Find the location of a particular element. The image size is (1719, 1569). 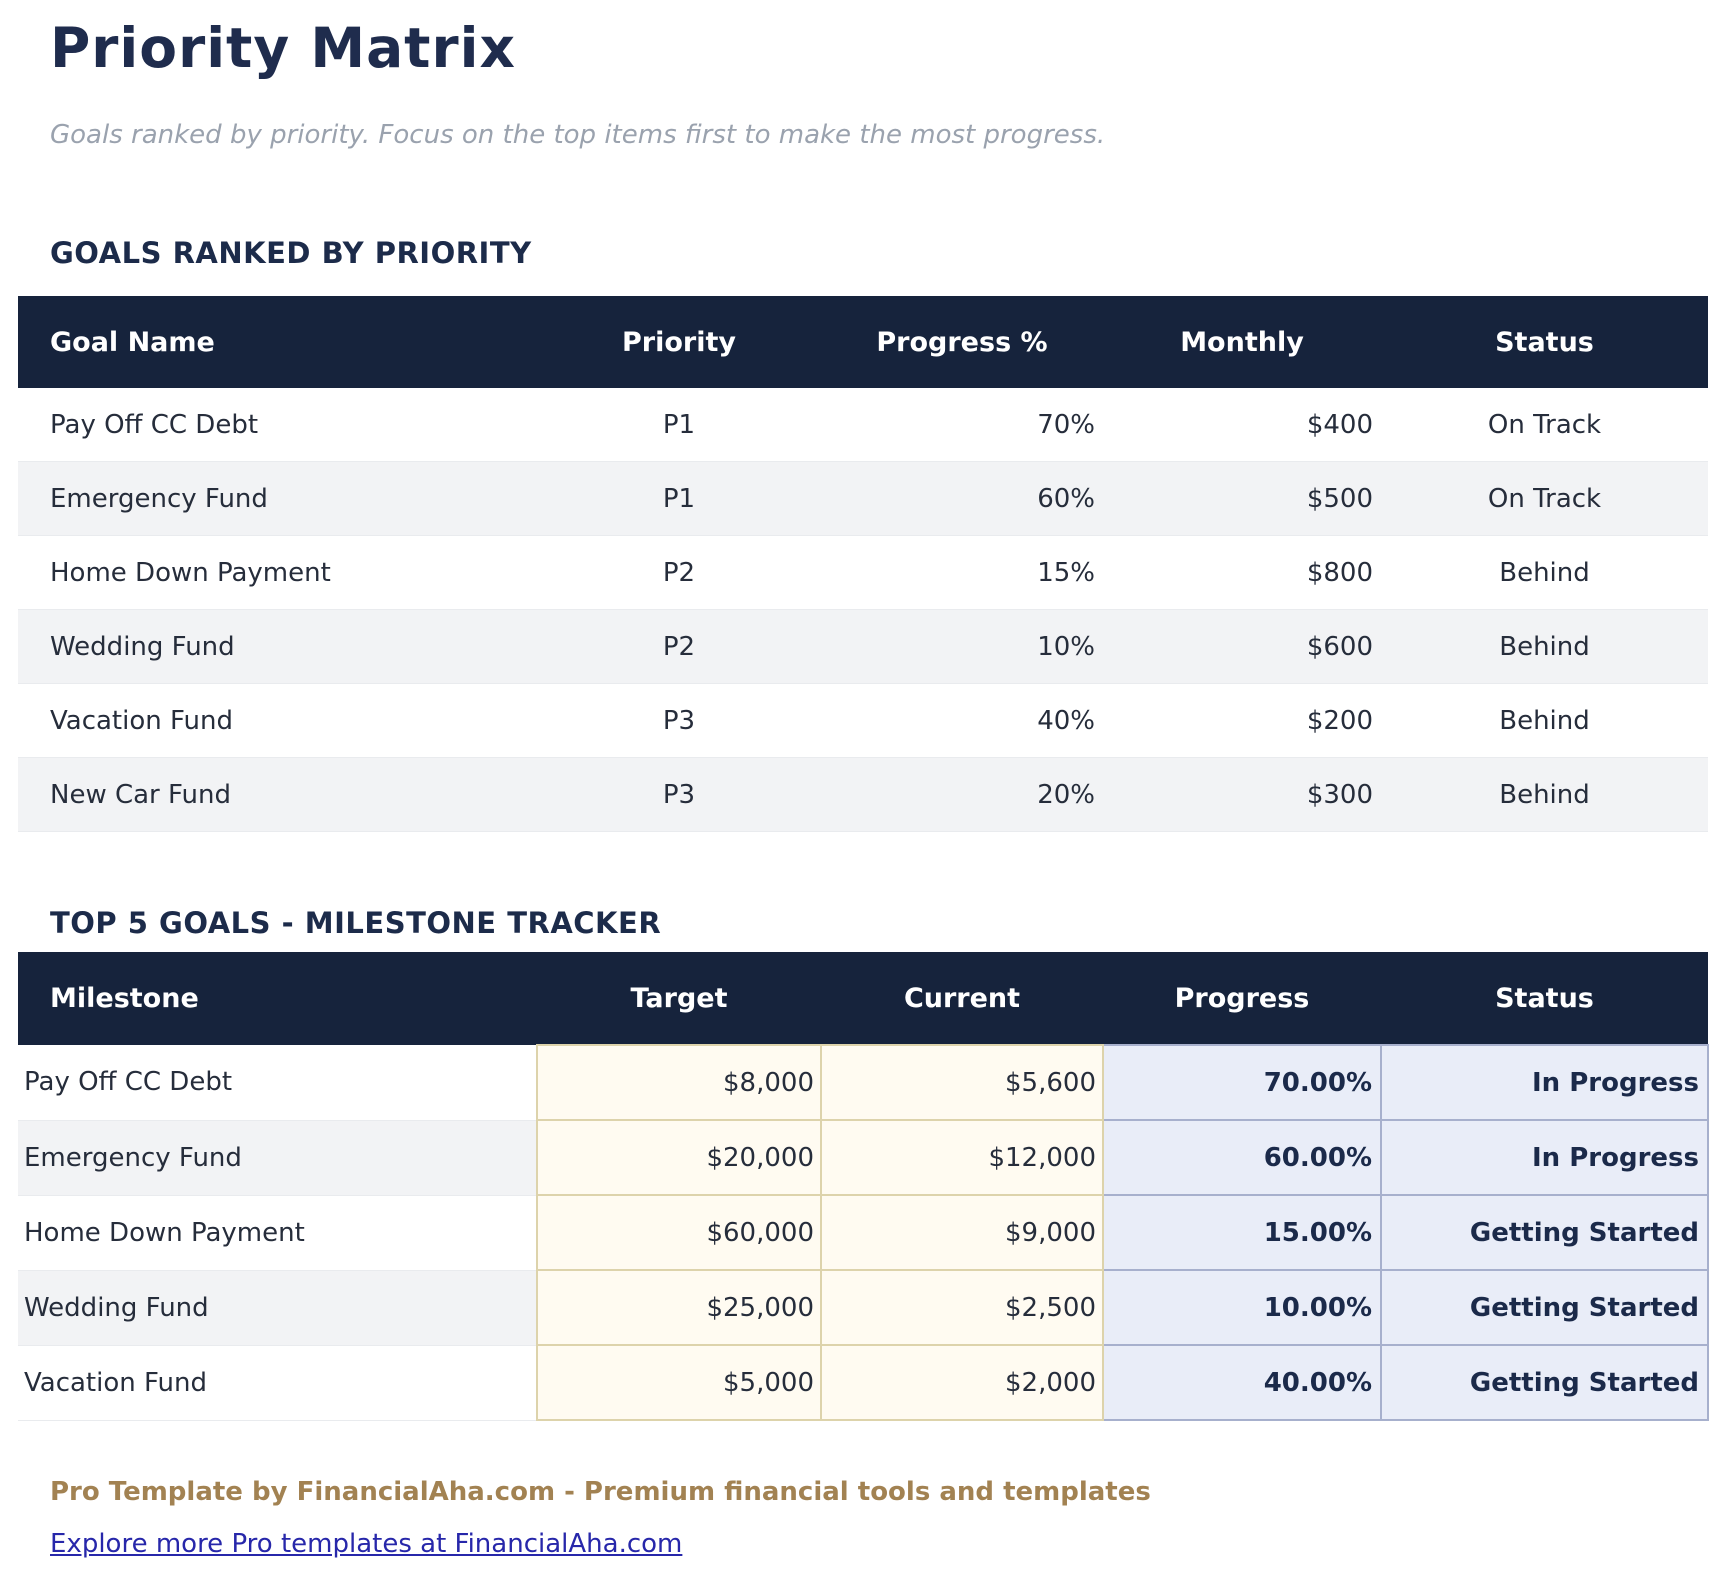

target-cell: $60,000 is located at coordinates (679, 1232).